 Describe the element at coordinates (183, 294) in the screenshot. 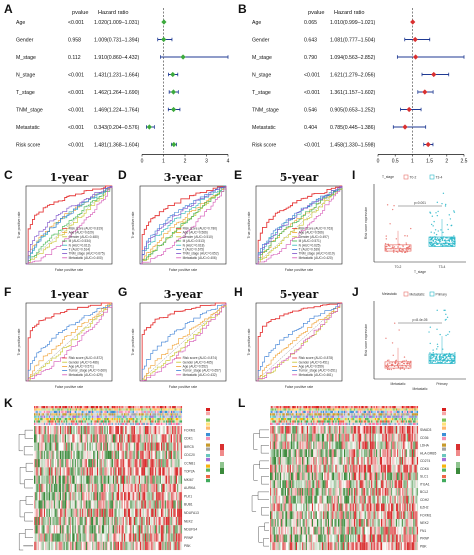

I see `roc-title: 3-year` at that location.